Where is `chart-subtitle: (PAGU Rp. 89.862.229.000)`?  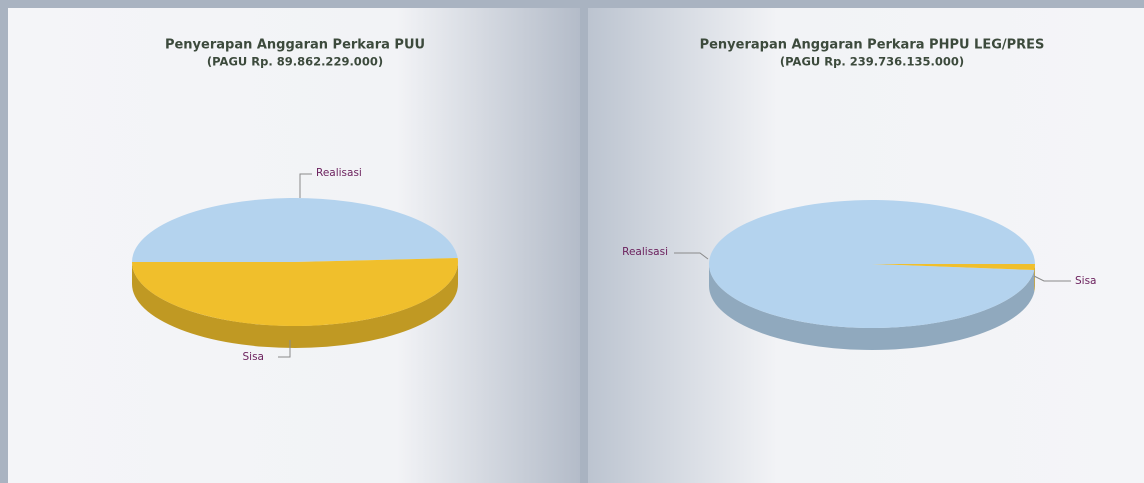 chart-subtitle: (PAGU Rp. 89.862.229.000) is located at coordinates (295, 62).